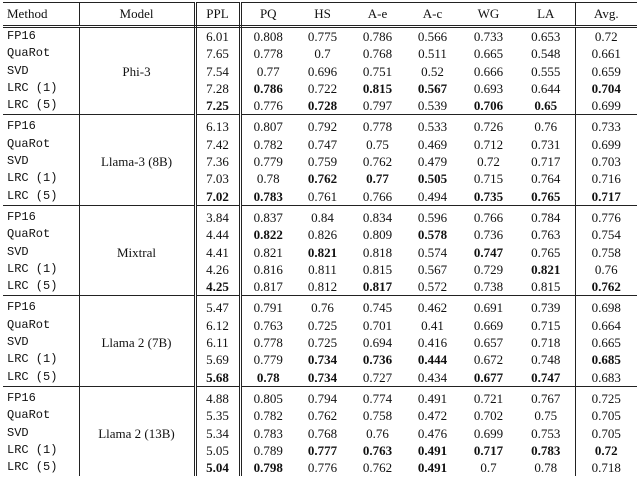 The height and width of the screenshot is (479, 640). I want to click on column-header-la: LA, so click(546, 15).